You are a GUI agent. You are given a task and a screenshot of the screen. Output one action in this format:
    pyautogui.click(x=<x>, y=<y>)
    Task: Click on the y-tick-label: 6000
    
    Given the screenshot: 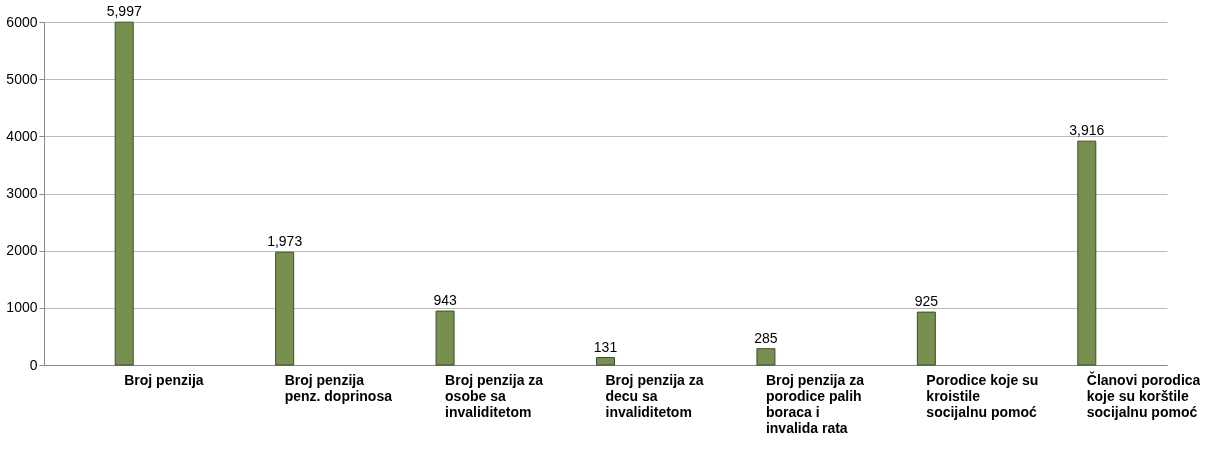 What is the action you would take?
    pyautogui.click(x=22, y=21)
    